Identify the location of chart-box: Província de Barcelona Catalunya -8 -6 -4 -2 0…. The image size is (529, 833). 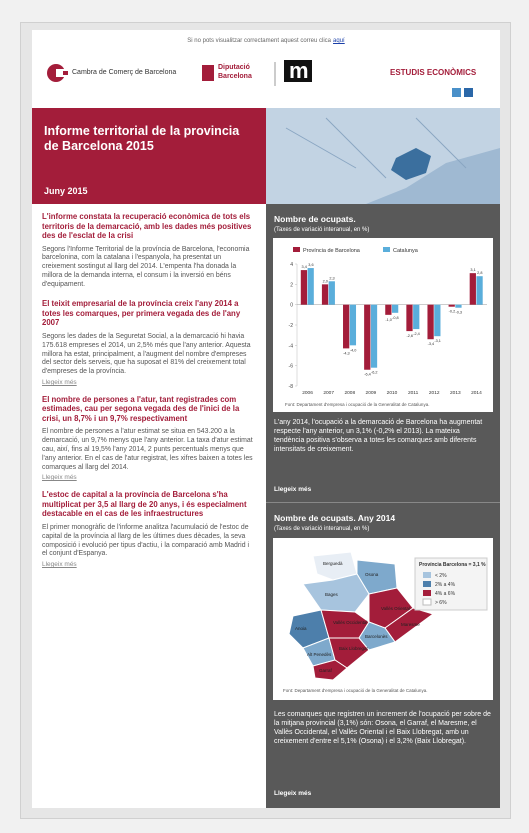
(383, 325).